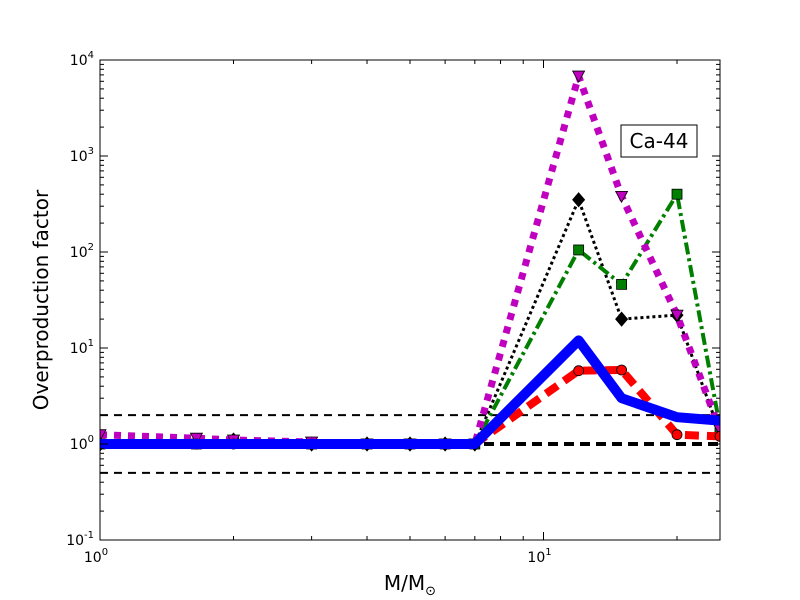  What do you see at coordinates (539, 556) in the screenshot?
I see `x-tick-label: 10¹` at bounding box center [539, 556].